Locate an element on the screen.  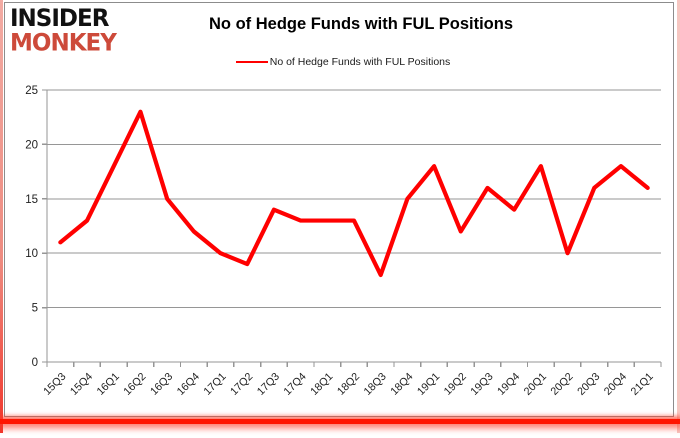
svg-text: 16Q4 is located at coordinates (188, 384).